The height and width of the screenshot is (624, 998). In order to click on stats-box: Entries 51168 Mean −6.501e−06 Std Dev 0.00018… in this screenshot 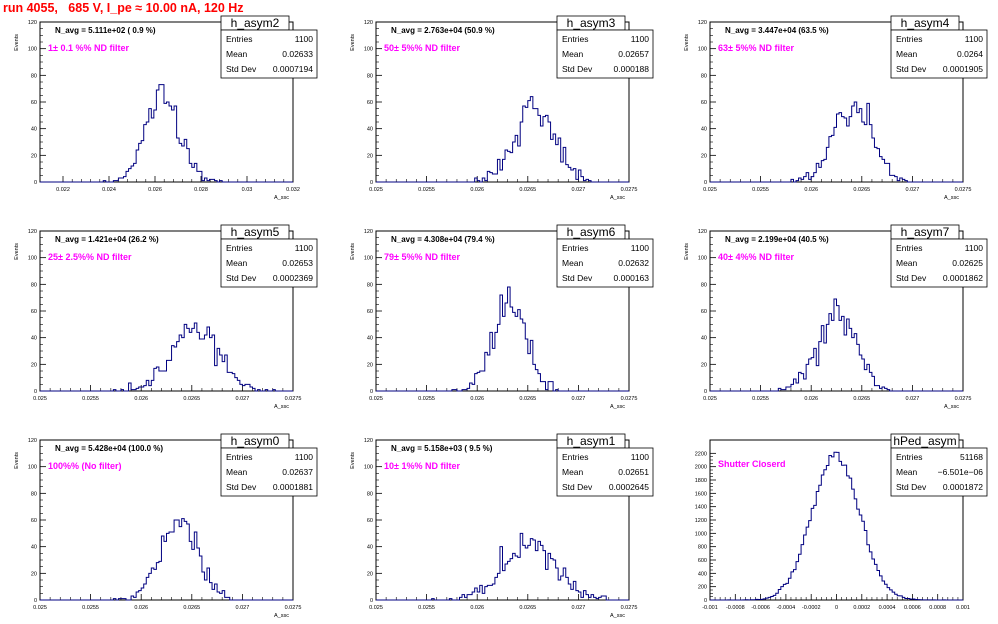, I will do `click(939, 472)`.